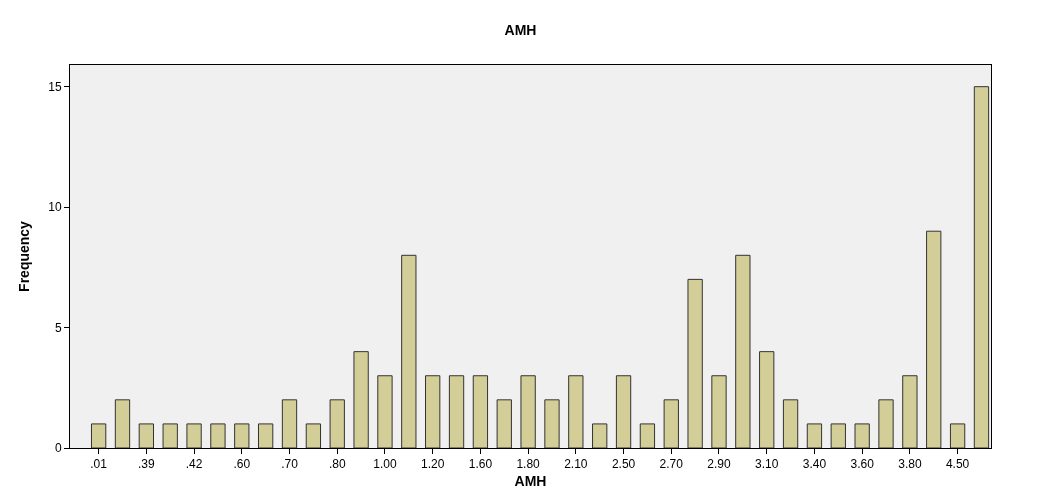 The image size is (1041, 503). Describe the element at coordinates (290, 464) in the screenshot. I see `x-tick-label: .70` at that location.